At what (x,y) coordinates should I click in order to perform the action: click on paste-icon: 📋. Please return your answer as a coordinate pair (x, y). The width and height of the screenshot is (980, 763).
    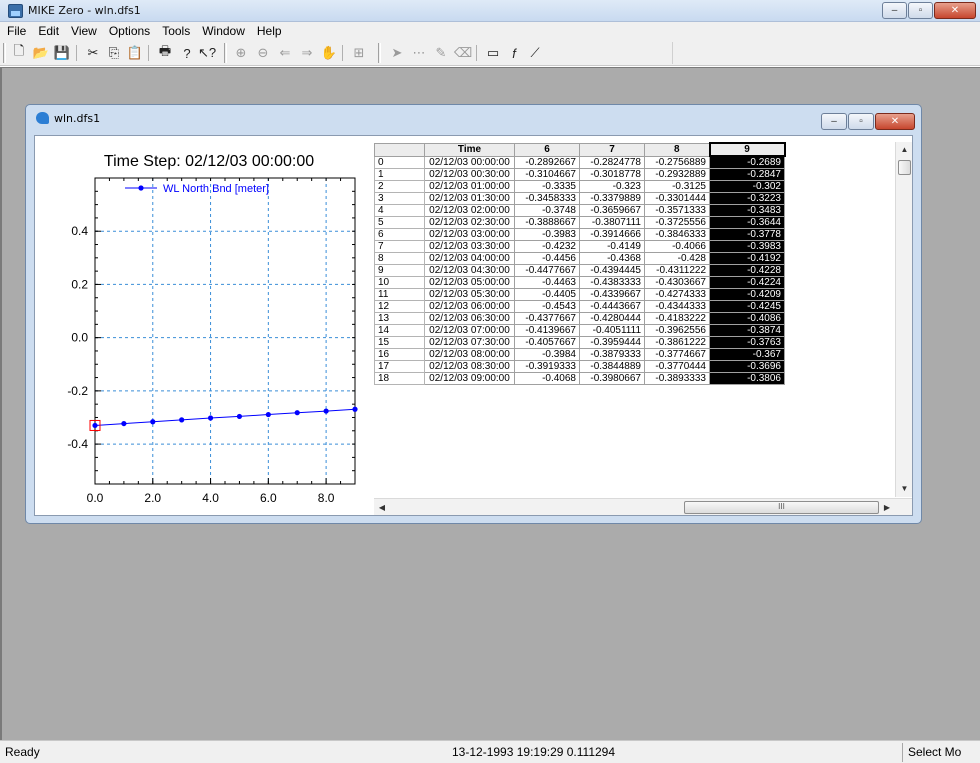
    Looking at the image, I should click on (135, 52).